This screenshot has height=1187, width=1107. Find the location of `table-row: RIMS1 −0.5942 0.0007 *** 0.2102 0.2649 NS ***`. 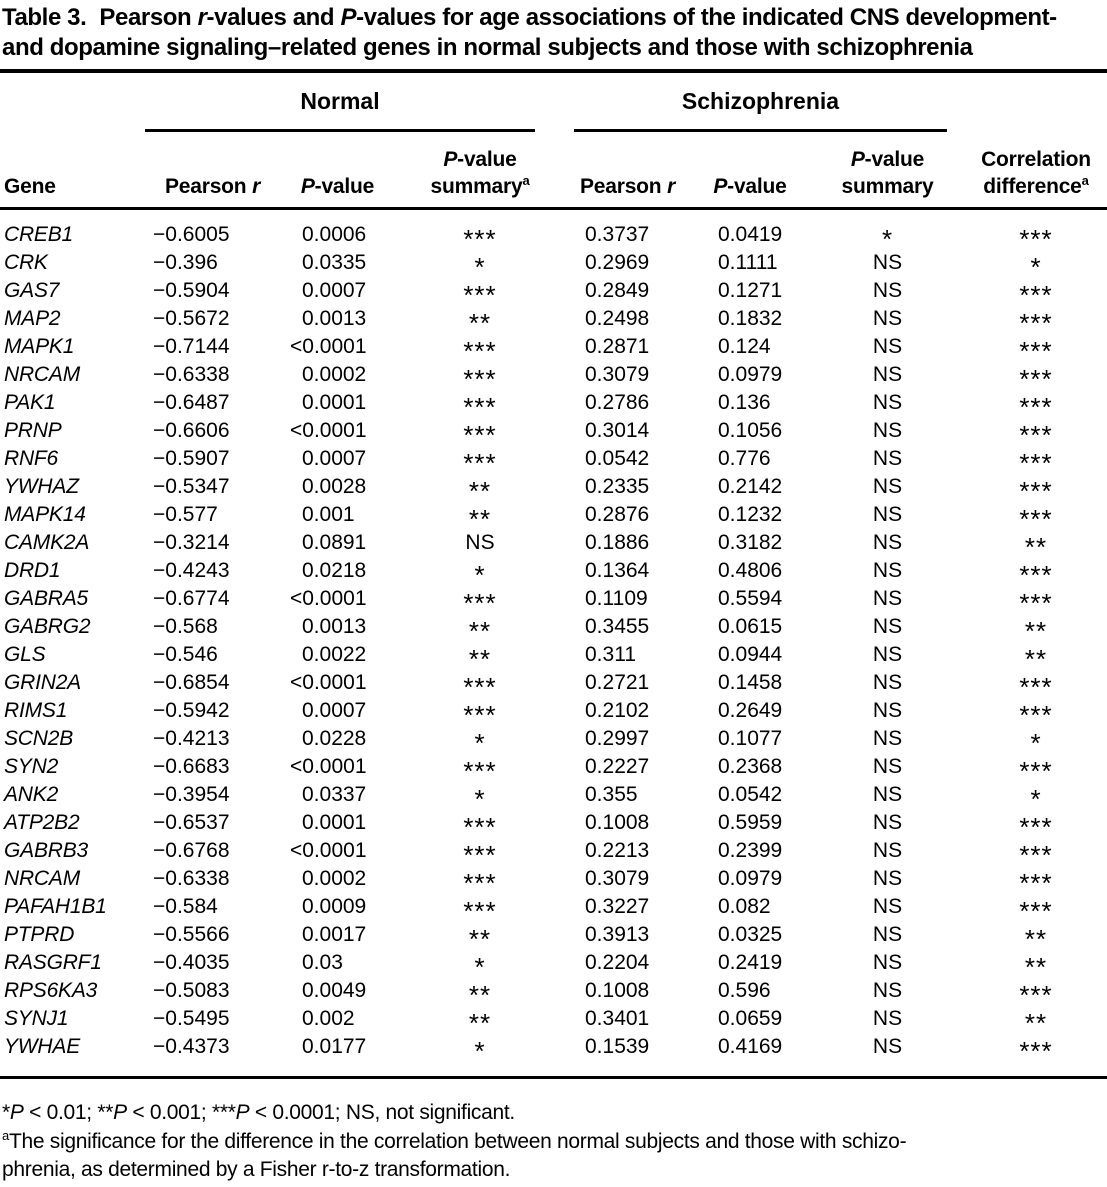

table-row: RIMS1 −0.5942 0.0007 *** 0.2102 0.2649 NS *** is located at coordinates (553, 713).